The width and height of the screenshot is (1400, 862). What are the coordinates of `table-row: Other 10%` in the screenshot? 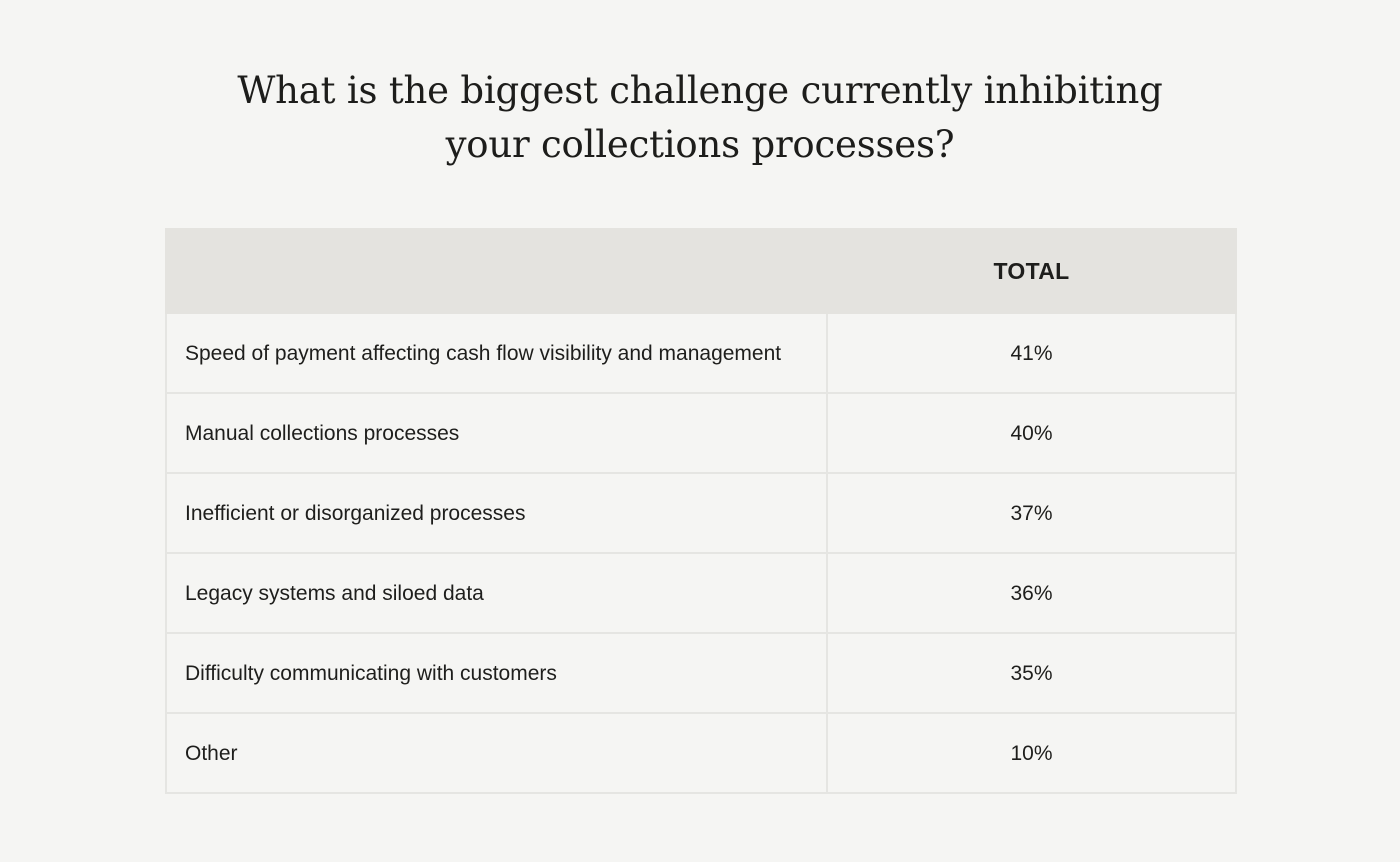 It's located at (701, 753).